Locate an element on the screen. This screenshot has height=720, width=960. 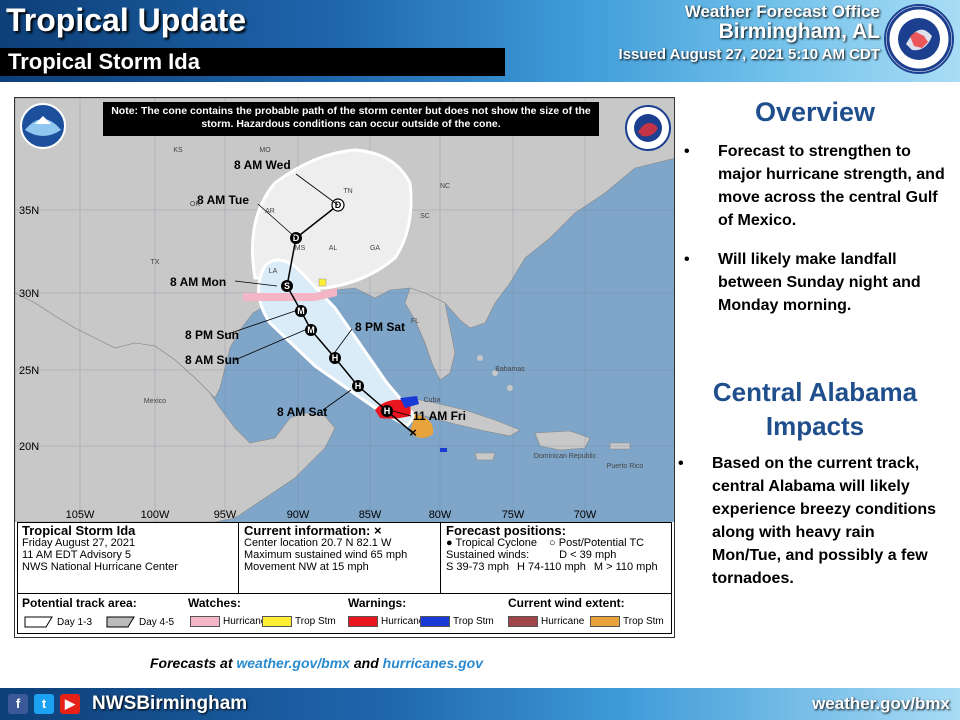
current-position-marker: × is located at coordinates (413, 432).